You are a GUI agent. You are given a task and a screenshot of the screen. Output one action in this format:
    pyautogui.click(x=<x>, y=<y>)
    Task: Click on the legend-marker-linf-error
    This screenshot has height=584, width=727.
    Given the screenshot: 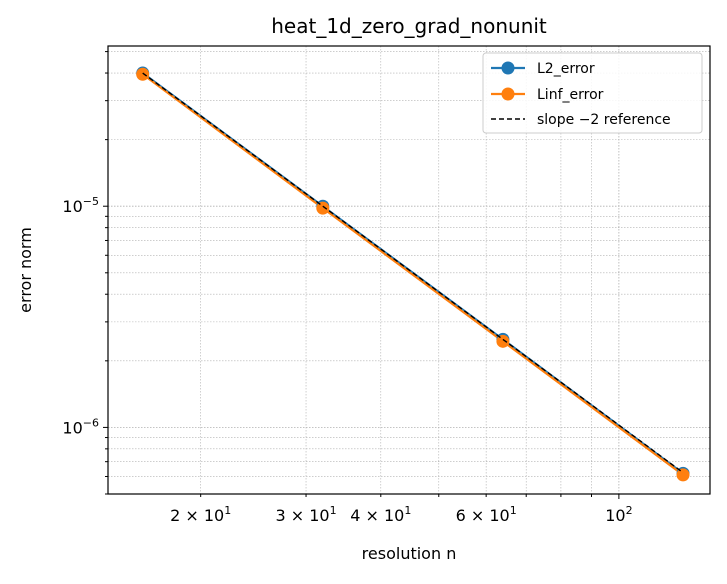 What is the action you would take?
    pyautogui.click(x=508, y=94)
    